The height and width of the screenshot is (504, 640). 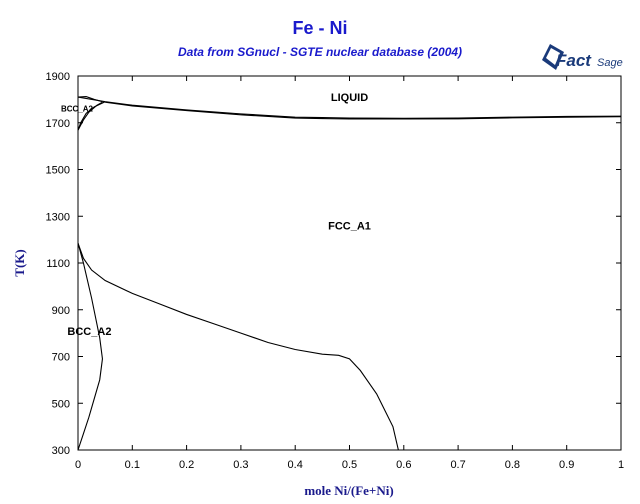 What do you see at coordinates (610, 63) in the screenshot?
I see `logo-text-sage: Sage` at bounding box center [610, 63].